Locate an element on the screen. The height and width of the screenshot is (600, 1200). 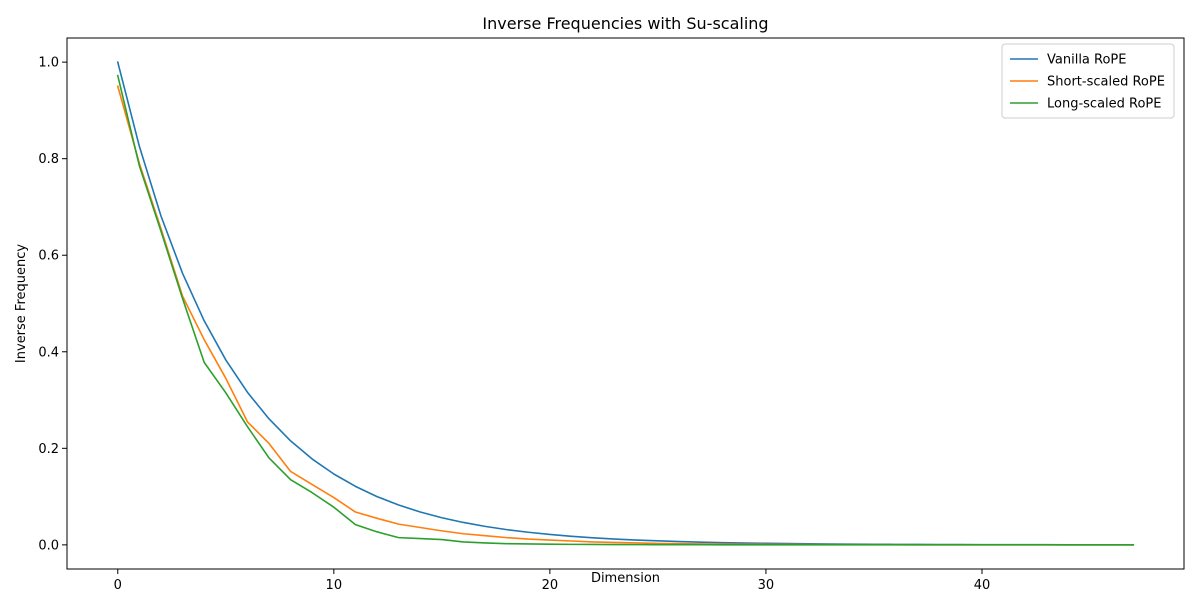
x-axis-label: Dimension is located at coordinates (625, 578).